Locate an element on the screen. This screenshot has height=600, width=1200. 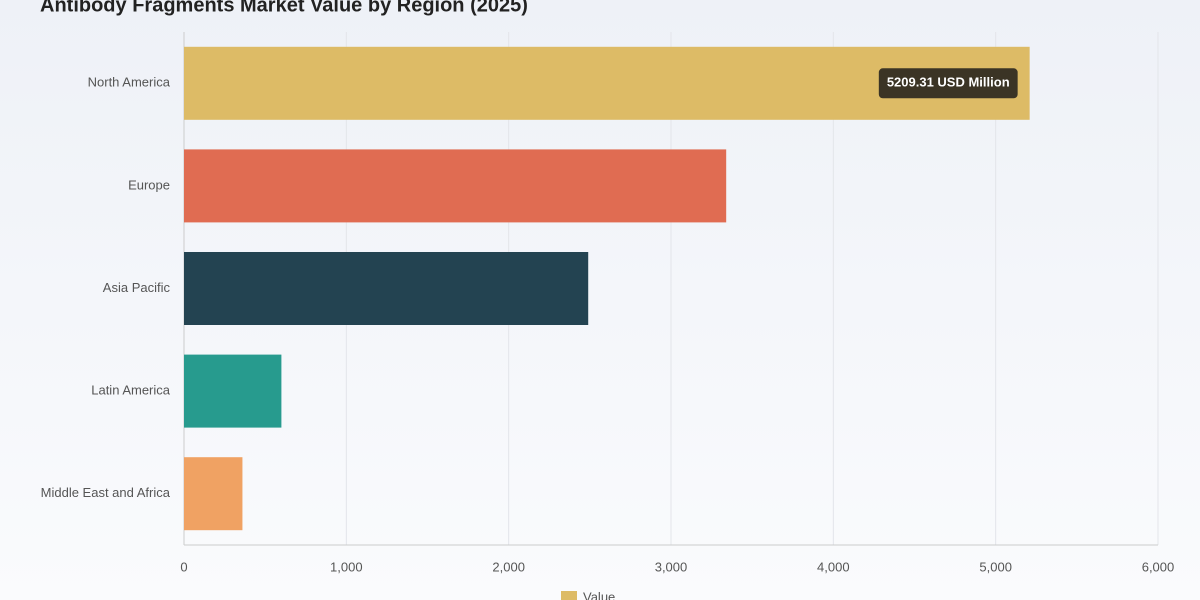
legend-swatch is located at coordinates (569, 595).